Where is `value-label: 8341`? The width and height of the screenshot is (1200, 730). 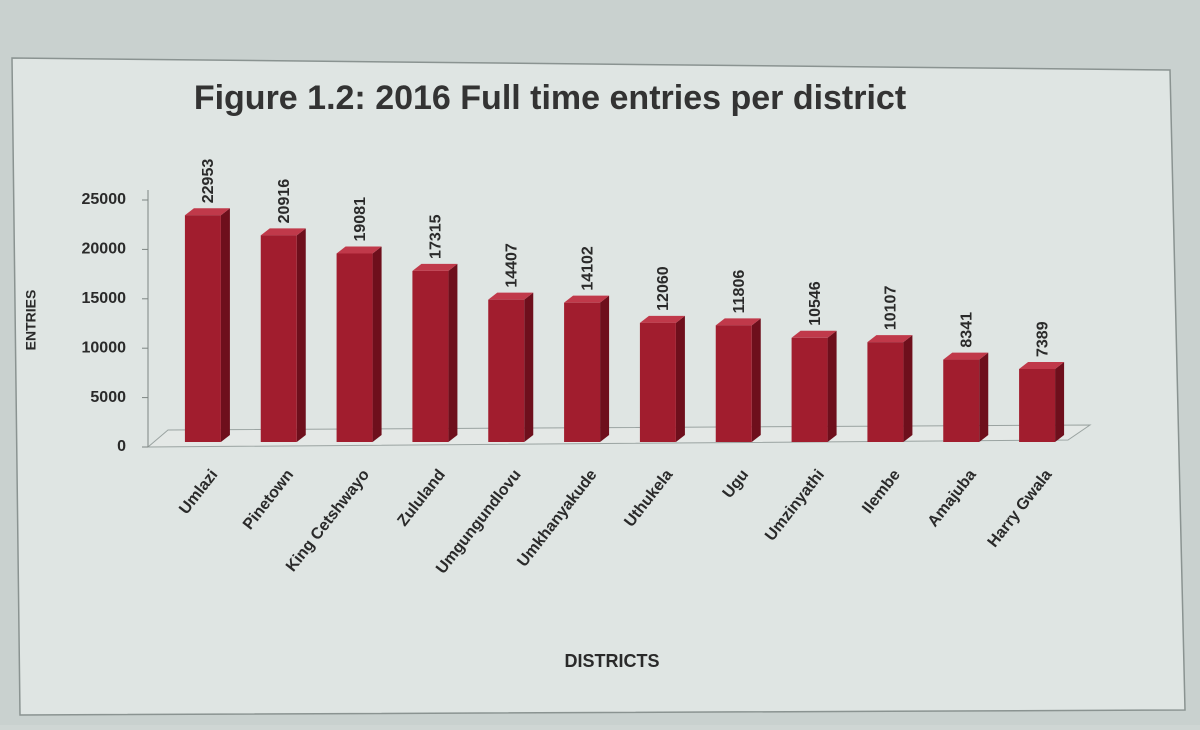 value-label: 8341 is located at coordinates (966, 330).